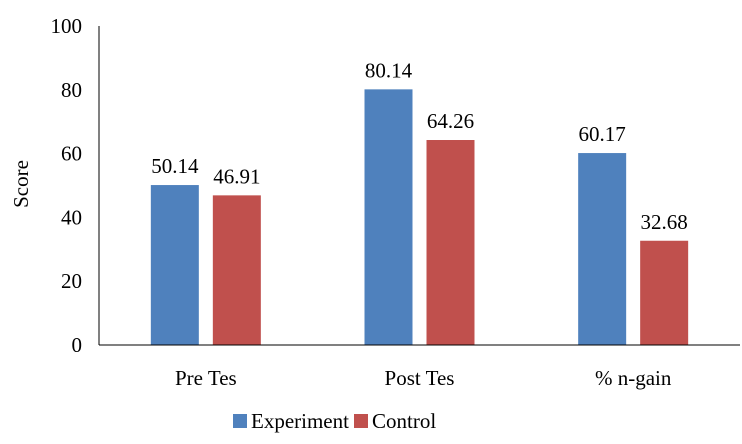 The image size is (742, 444). What do you see at coordinates (71, 90) in the screenshot?
I see `y-tick-label: 80` at bounding box center [71, 90].